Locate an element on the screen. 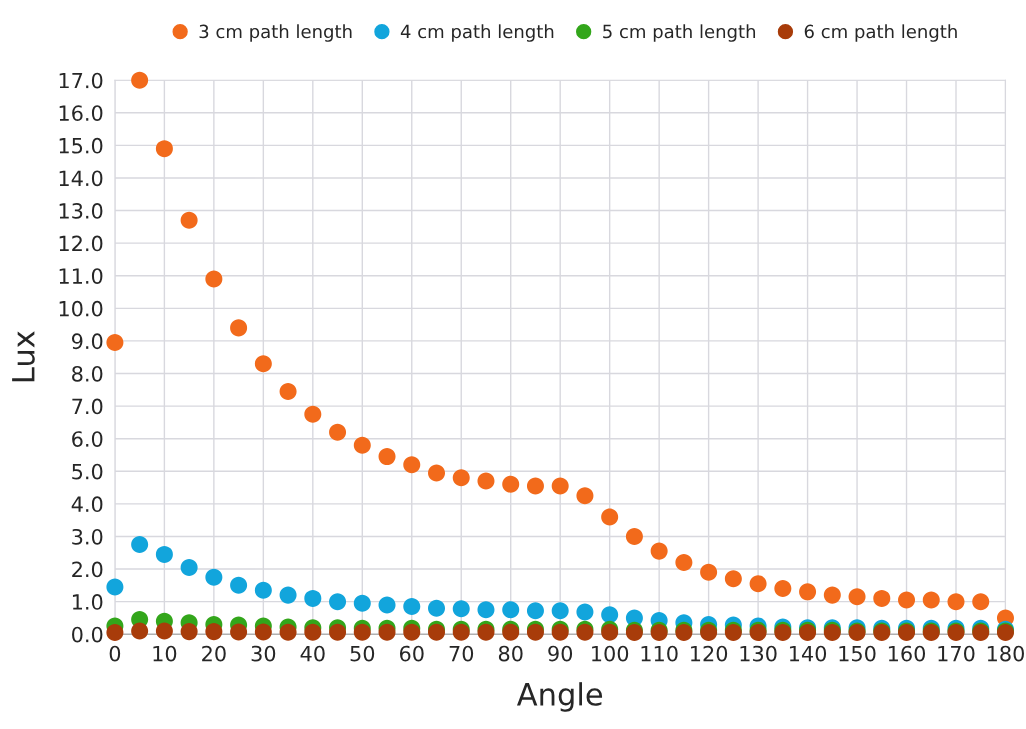 The height and width of the screenshot is (729, 1026). x-tick-label: 50 is located at coordinates (362, 653).